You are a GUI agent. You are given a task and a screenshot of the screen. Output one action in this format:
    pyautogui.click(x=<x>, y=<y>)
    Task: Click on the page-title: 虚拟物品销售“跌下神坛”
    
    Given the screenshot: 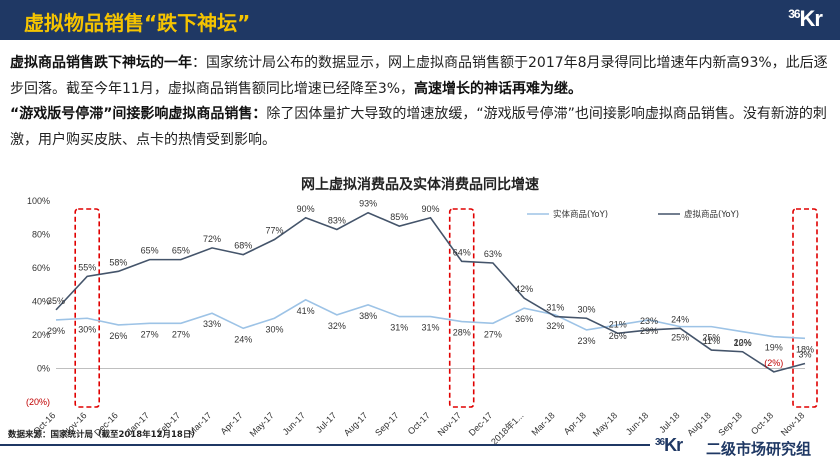 What is the action you would take?
    pyautogui.click(x=137, y=23)
    